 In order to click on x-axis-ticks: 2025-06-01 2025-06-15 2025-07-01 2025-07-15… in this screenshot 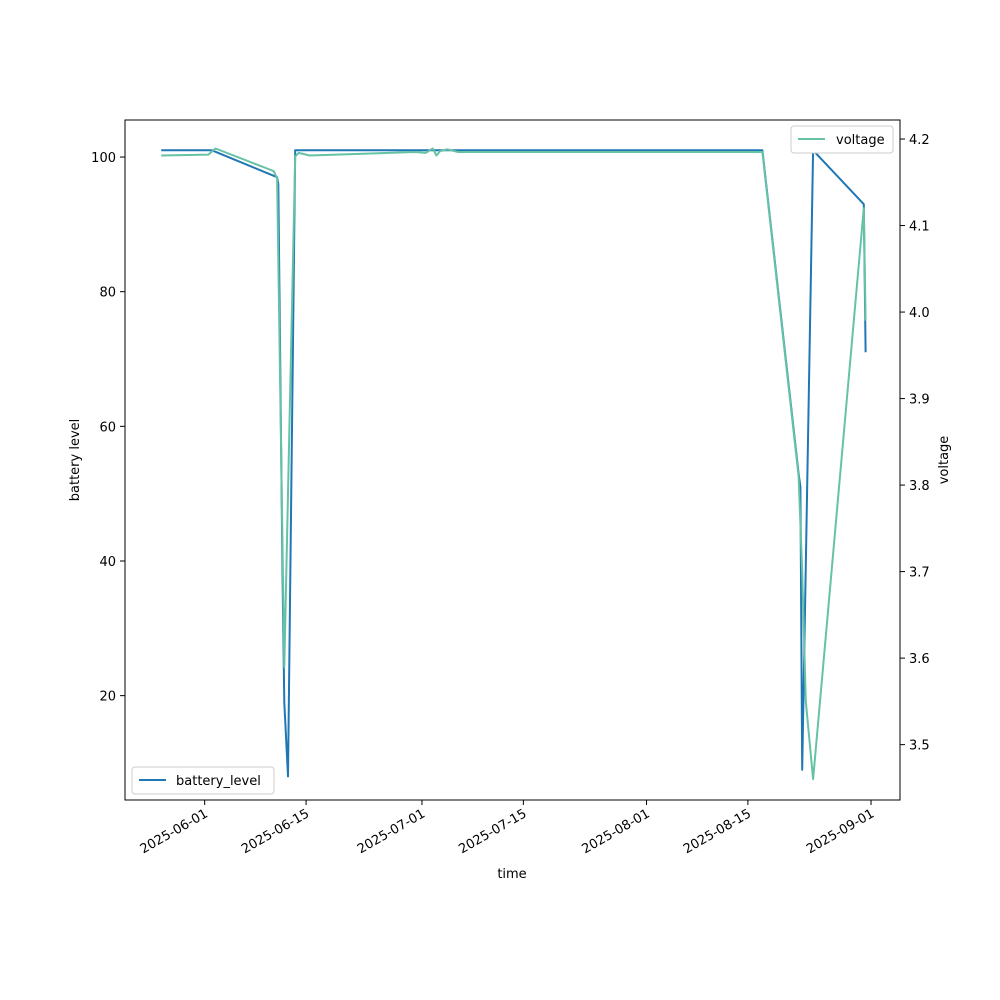, I will do `click(507, 828)`.